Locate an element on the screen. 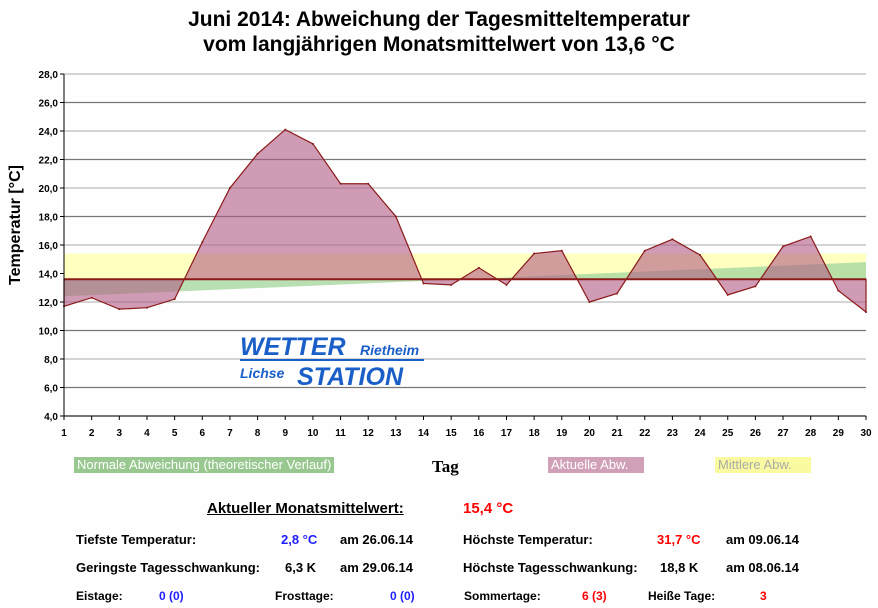 Image resolution: width=878 pixels, height=608 pixels. min-temp-value: 2,8 °C is located at coordinates (299, 539).